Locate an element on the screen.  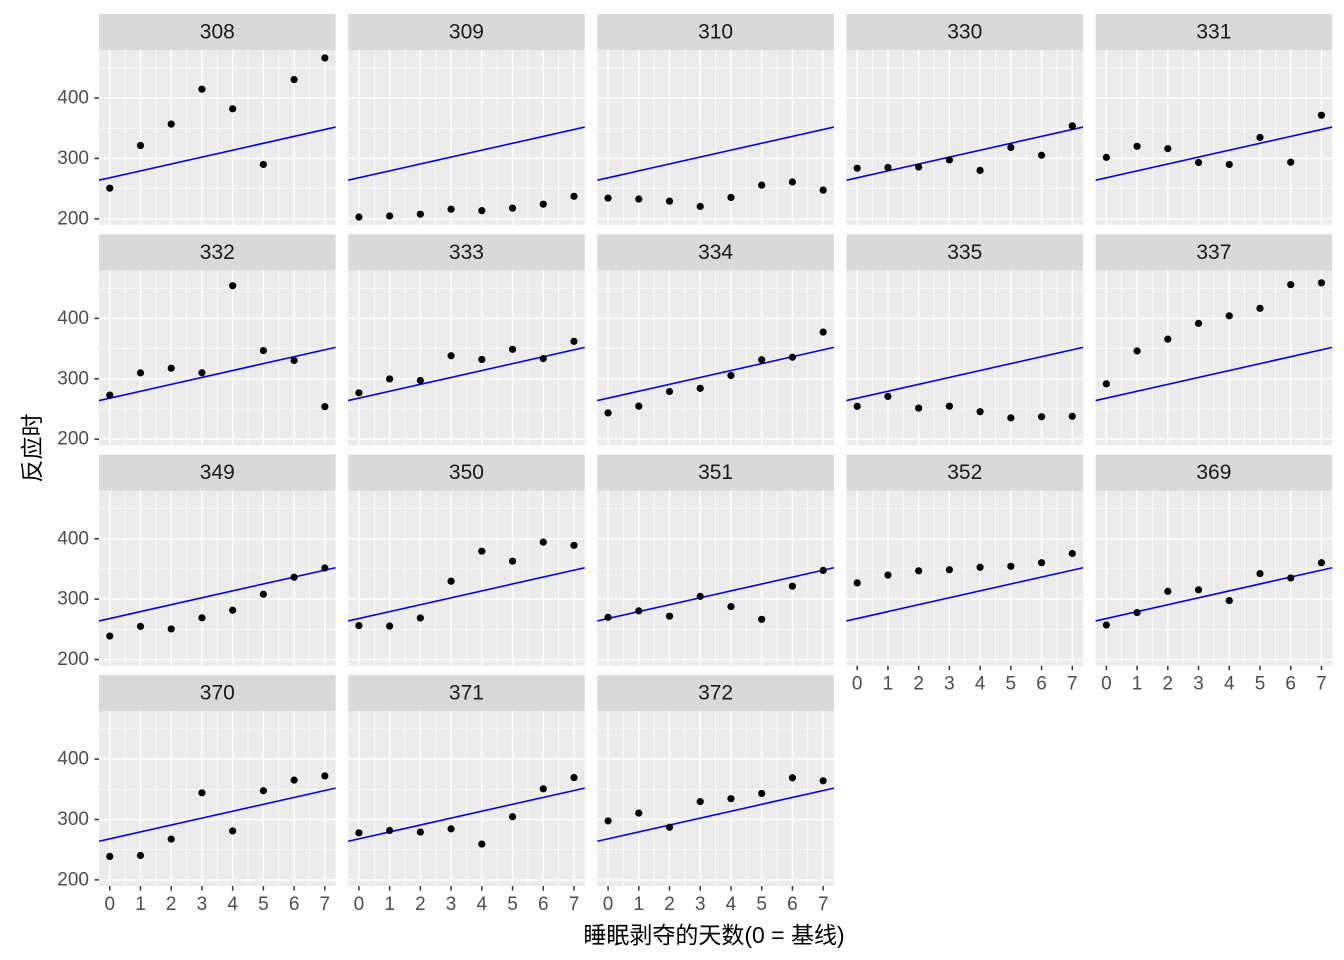
facet-strip-label: 335 is located at coordinates (964, 252).